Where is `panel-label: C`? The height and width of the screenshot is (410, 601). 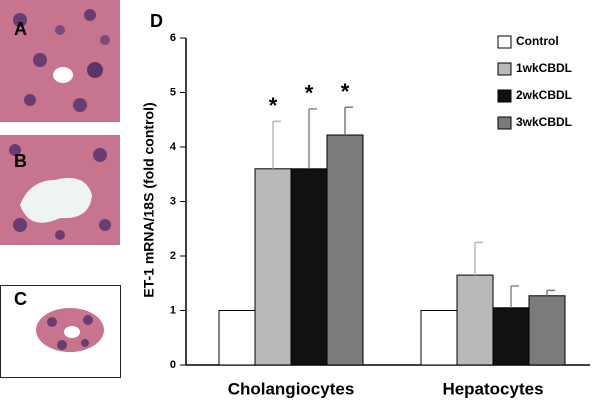 panel-label: C is located at coordinates (20, 299).